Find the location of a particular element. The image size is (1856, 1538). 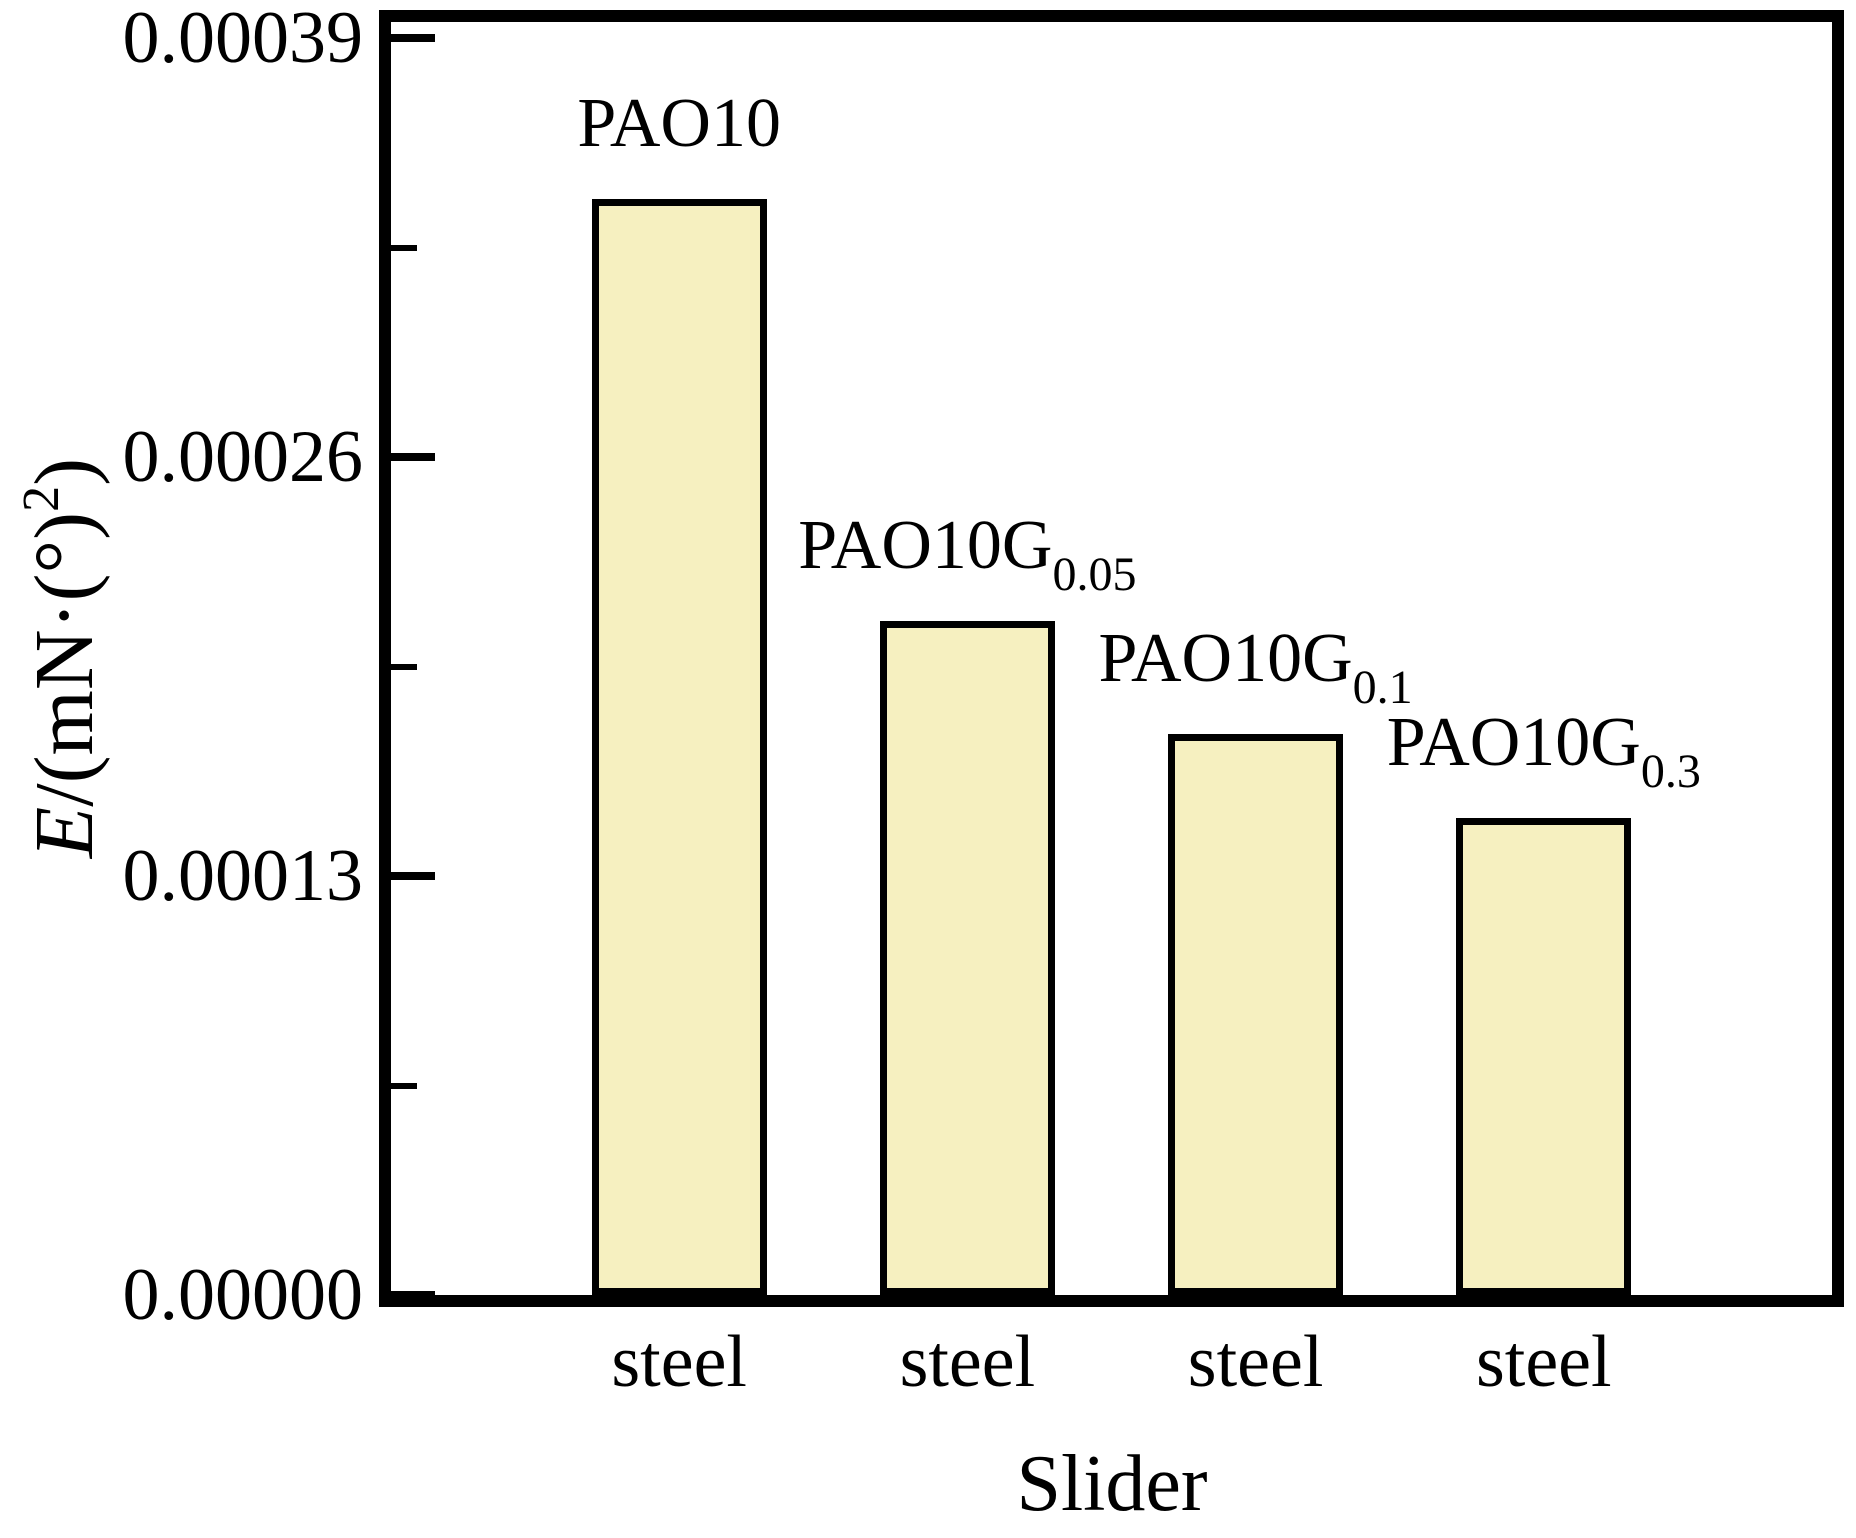

y-axis-unit: /(mN·(°) is located at coordinates (64, 659).